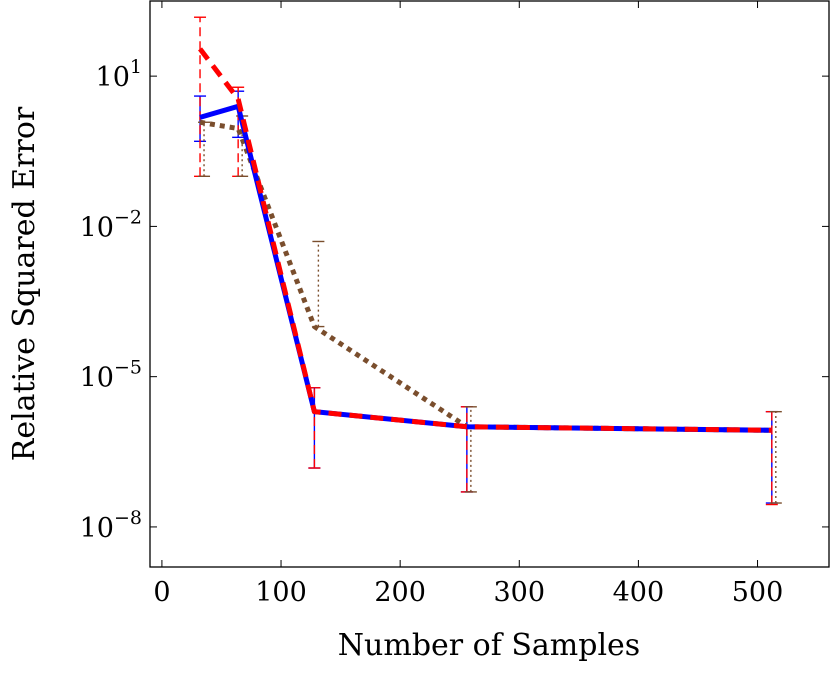 The height and width of the screenshot is (674, 831). Describe the element at coordinates (111, 525) in the screenshot. I see `y-tick-label-0: 10⁻⁸` at that location.